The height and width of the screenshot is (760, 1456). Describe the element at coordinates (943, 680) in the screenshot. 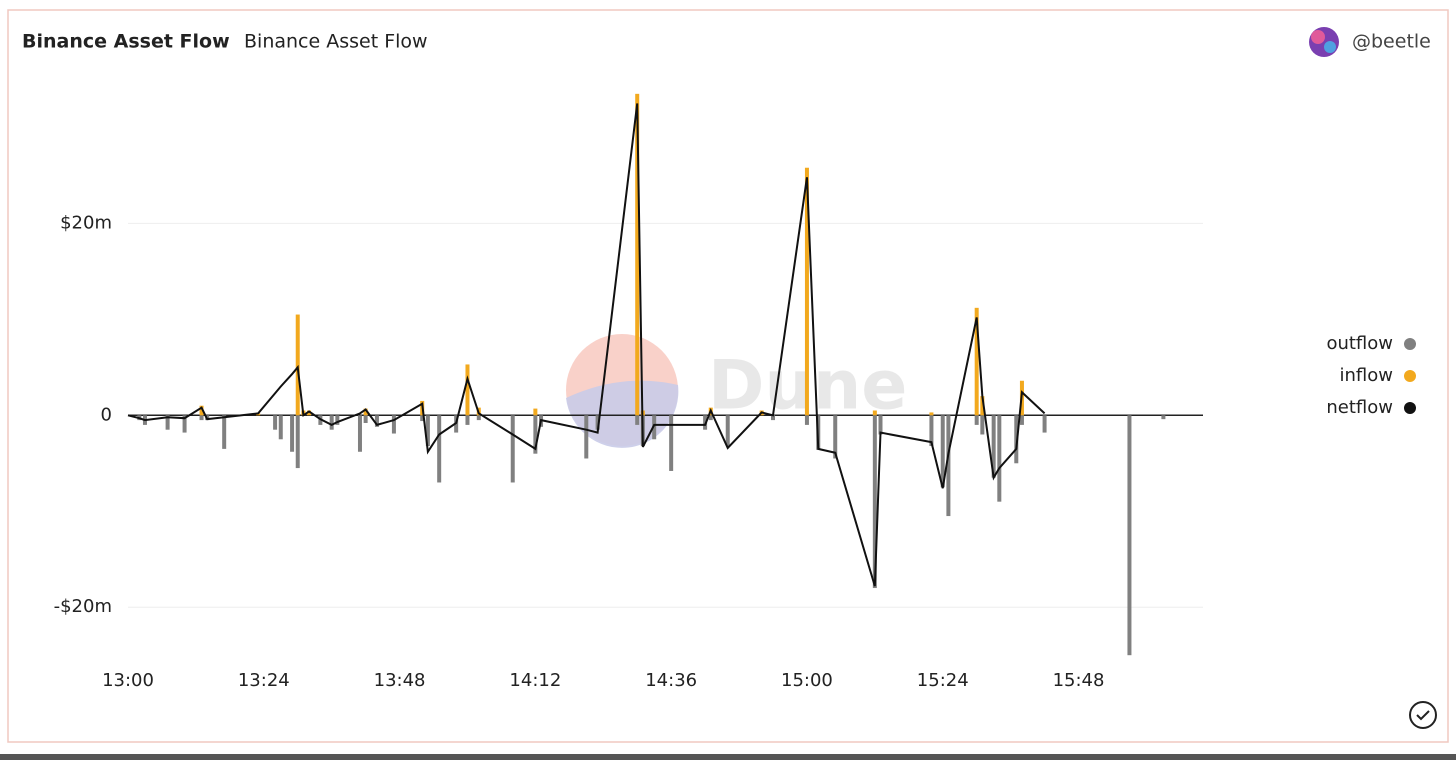

I see `x-tick-label: 15:24` at that location.